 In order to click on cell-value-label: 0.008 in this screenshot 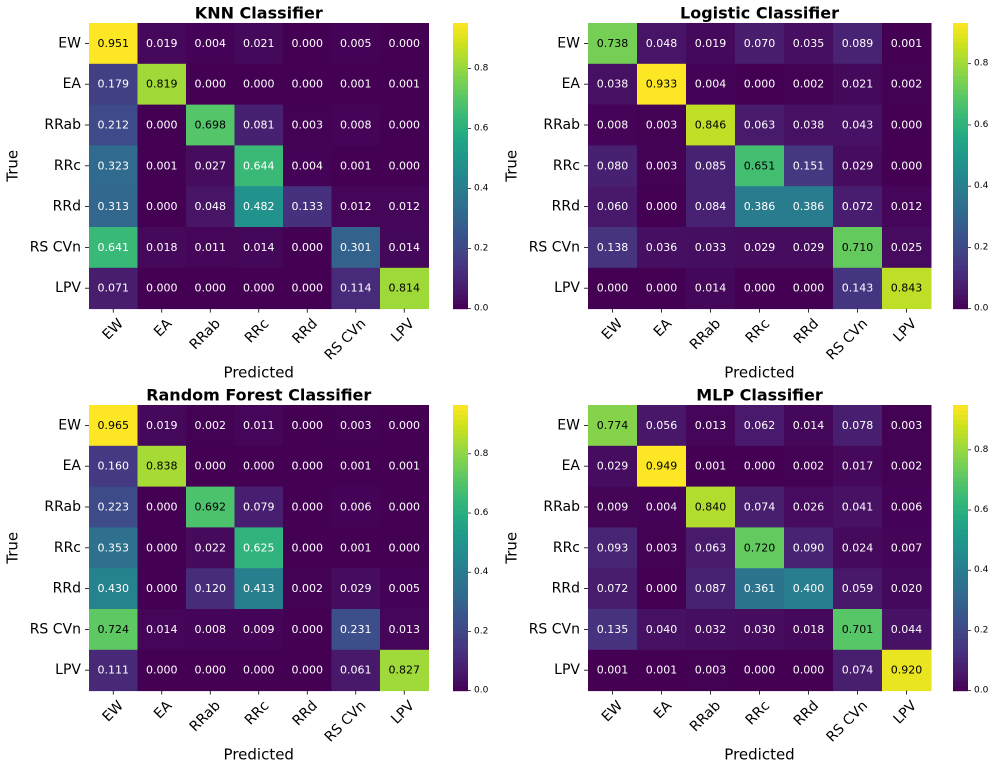, I will do `click(356, 125)`.